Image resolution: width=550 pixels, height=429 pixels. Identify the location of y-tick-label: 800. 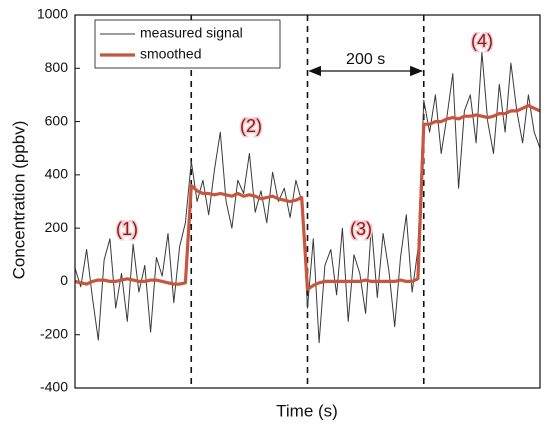
(57, 67).